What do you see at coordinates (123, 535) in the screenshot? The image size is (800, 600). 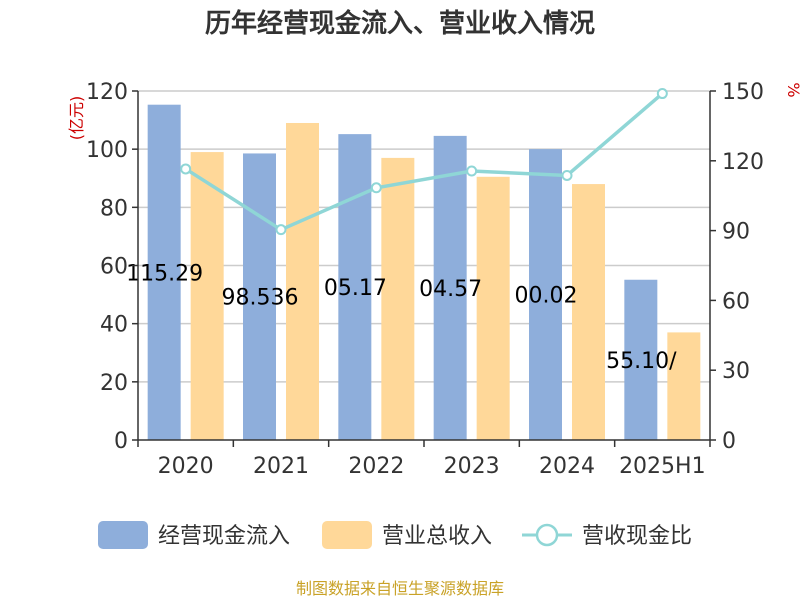 I see `legend-swatch-cash-inflow` at bounding box center [123, 535].